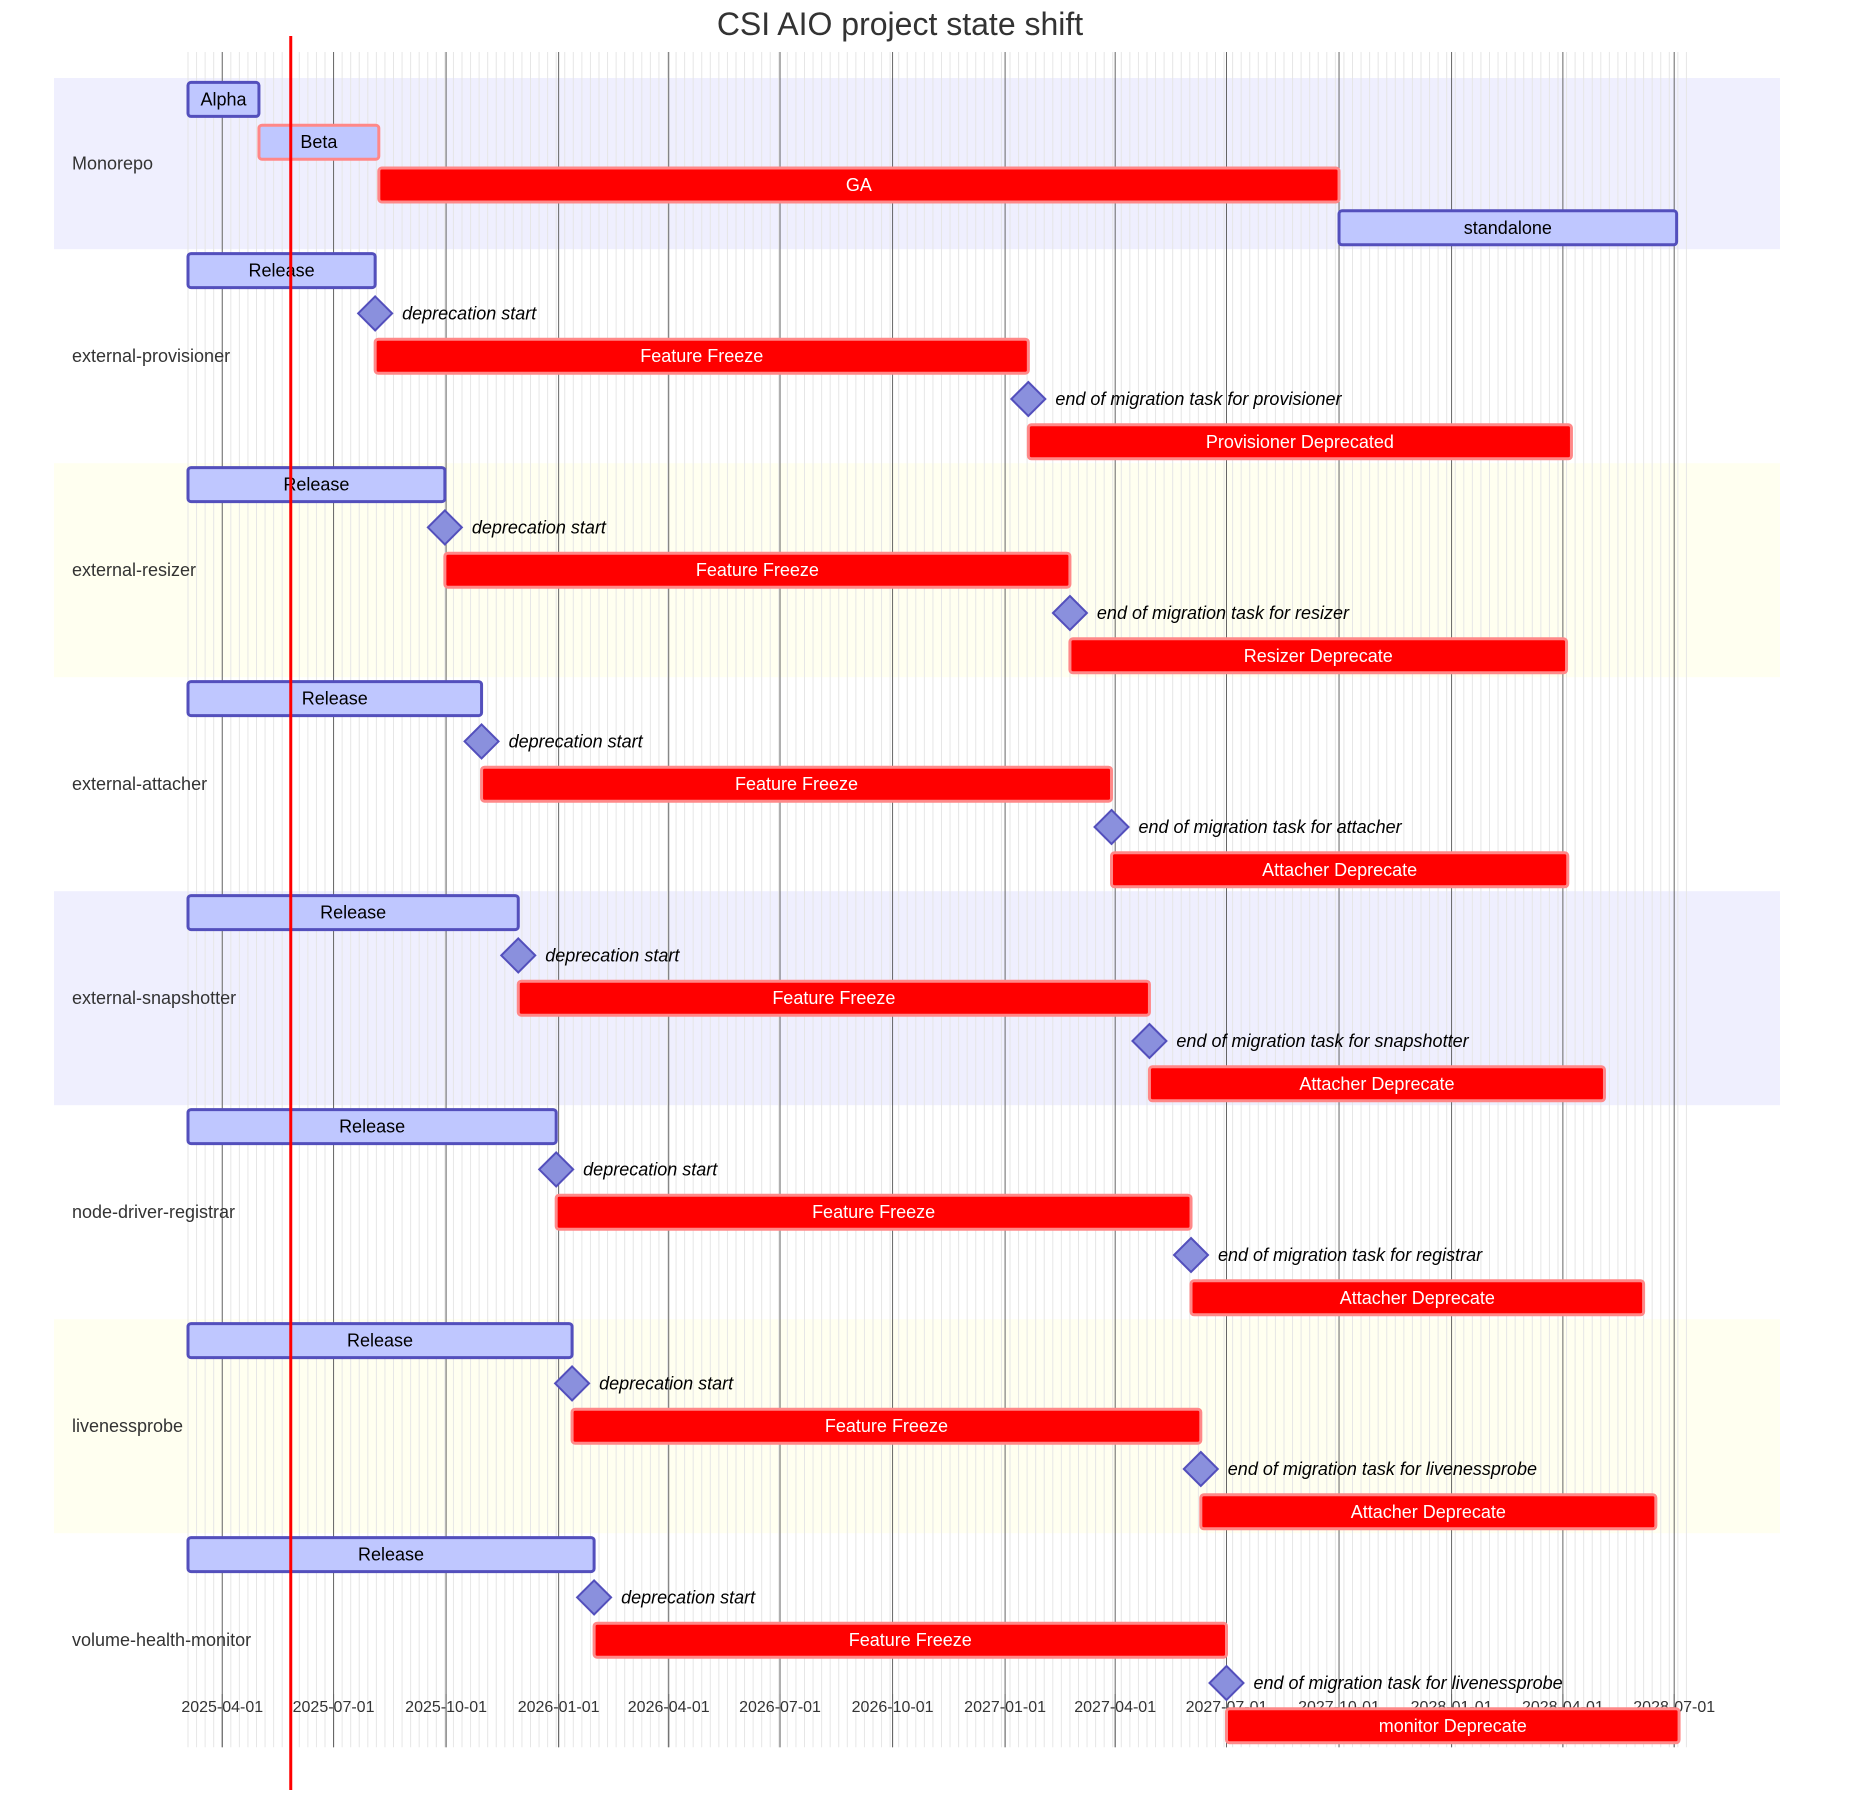  I want to click on x-tick-label: 2025-07-01, so click(334, 1707).